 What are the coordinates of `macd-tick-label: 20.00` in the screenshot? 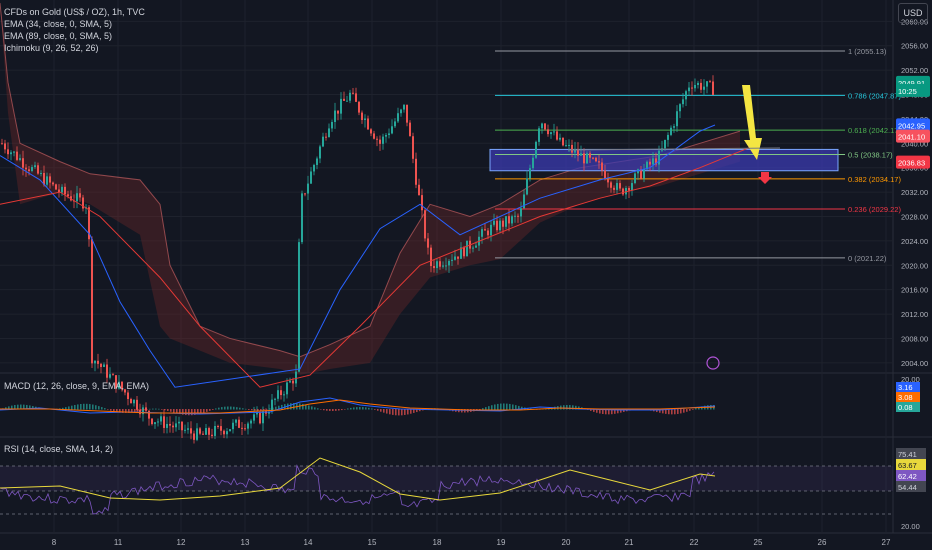 It's located at (910, 379).